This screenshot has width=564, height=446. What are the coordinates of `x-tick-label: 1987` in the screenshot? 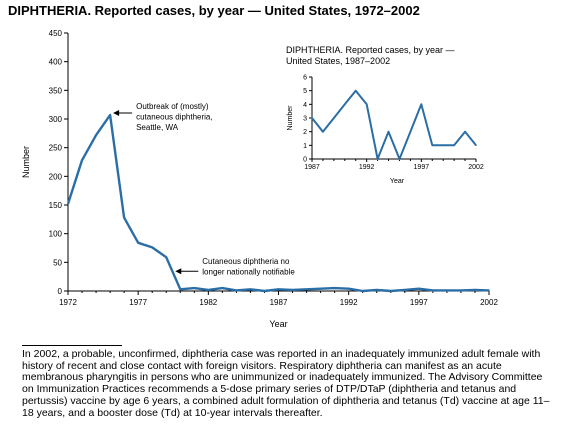 It's located at (279, 302).